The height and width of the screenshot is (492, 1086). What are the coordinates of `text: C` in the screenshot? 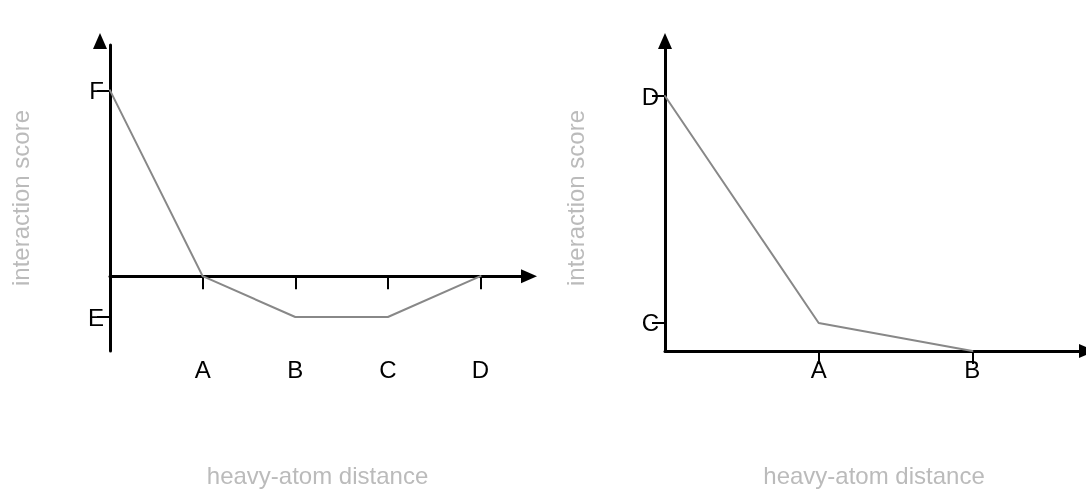 It's located at (650, 323).